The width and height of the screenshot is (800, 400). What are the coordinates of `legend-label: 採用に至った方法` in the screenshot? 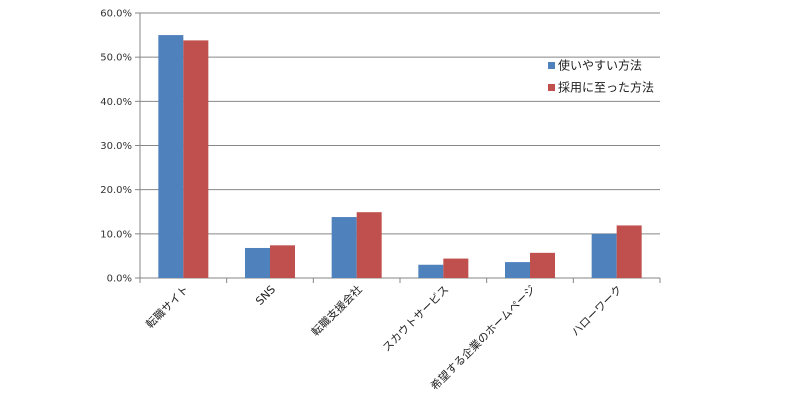 It's located at (606, 87).